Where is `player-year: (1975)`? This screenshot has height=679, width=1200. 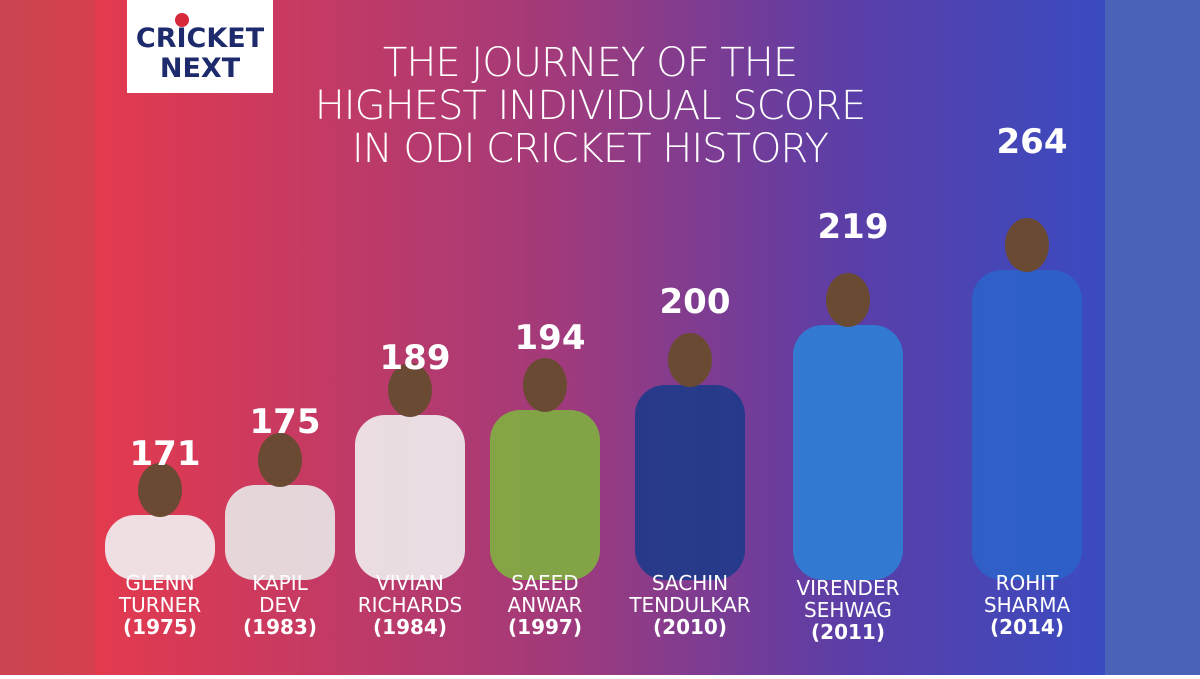 player-year: (1975) is located at coordinates (160, 627).